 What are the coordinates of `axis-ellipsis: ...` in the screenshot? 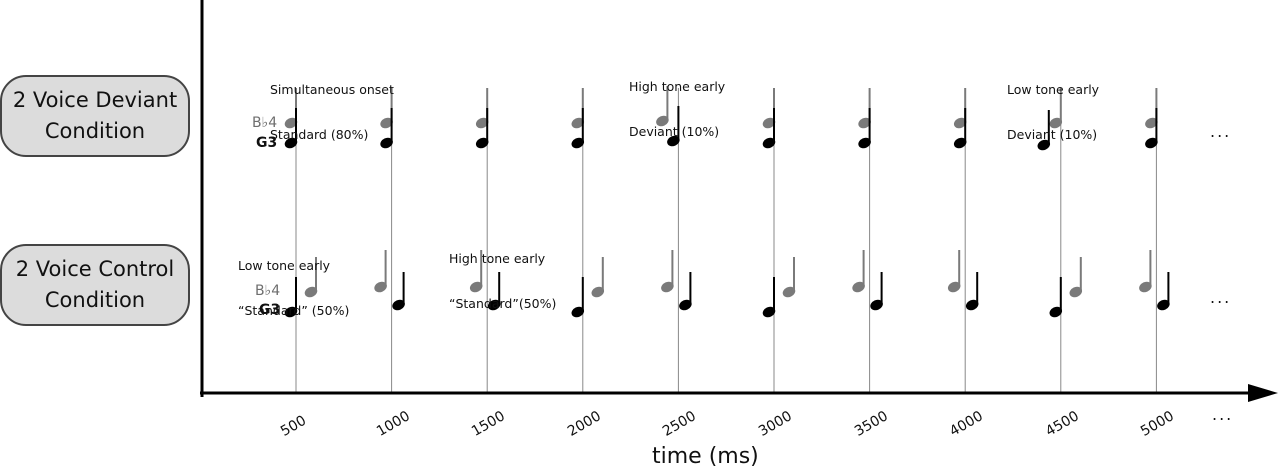 It's located at (1223, 414).